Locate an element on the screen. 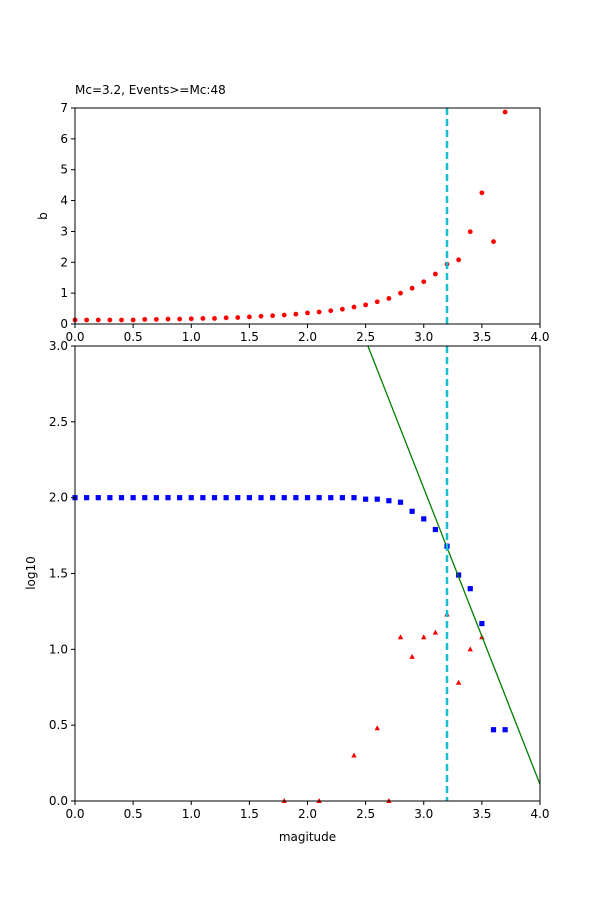 Image resolution: width=600 pixels, height=904 pixels. y-tick-label: 0 is located at coordinates (64, 324).